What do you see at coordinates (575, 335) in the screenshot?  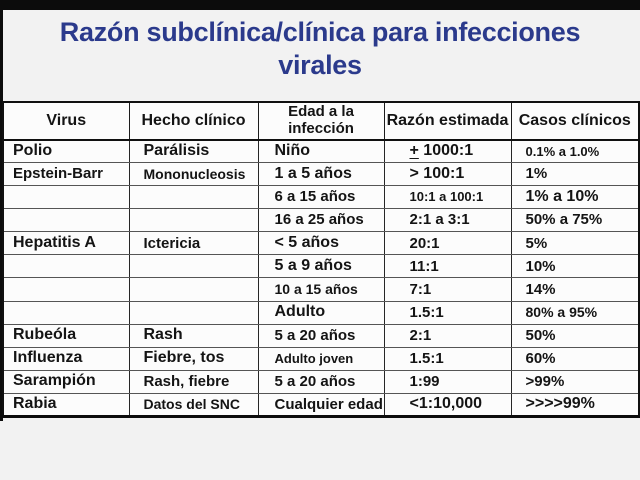 I see `cell-casos: 50%` at bounding box center [575, 335].